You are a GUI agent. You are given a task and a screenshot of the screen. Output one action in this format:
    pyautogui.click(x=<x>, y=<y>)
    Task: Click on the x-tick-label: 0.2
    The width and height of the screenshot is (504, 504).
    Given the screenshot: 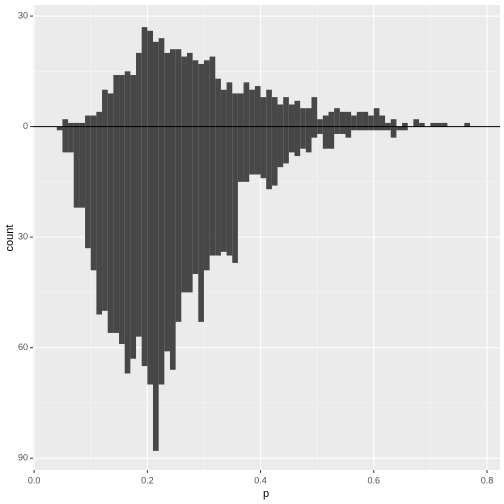 What is the action you would take?
    pyautogui.click(x=147, y=480)
    